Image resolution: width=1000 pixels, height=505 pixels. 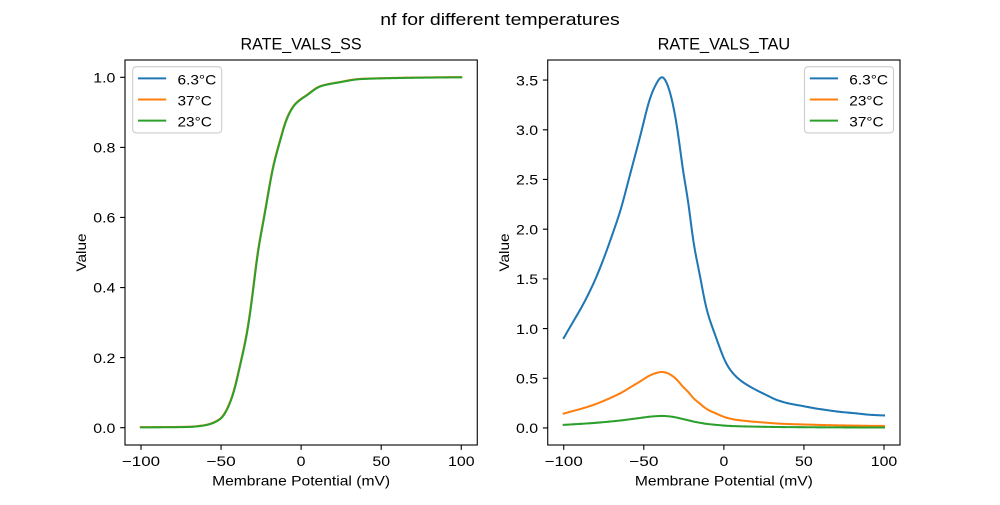 I want to click on svg-text: 0.2, so click(x=104, y=358).